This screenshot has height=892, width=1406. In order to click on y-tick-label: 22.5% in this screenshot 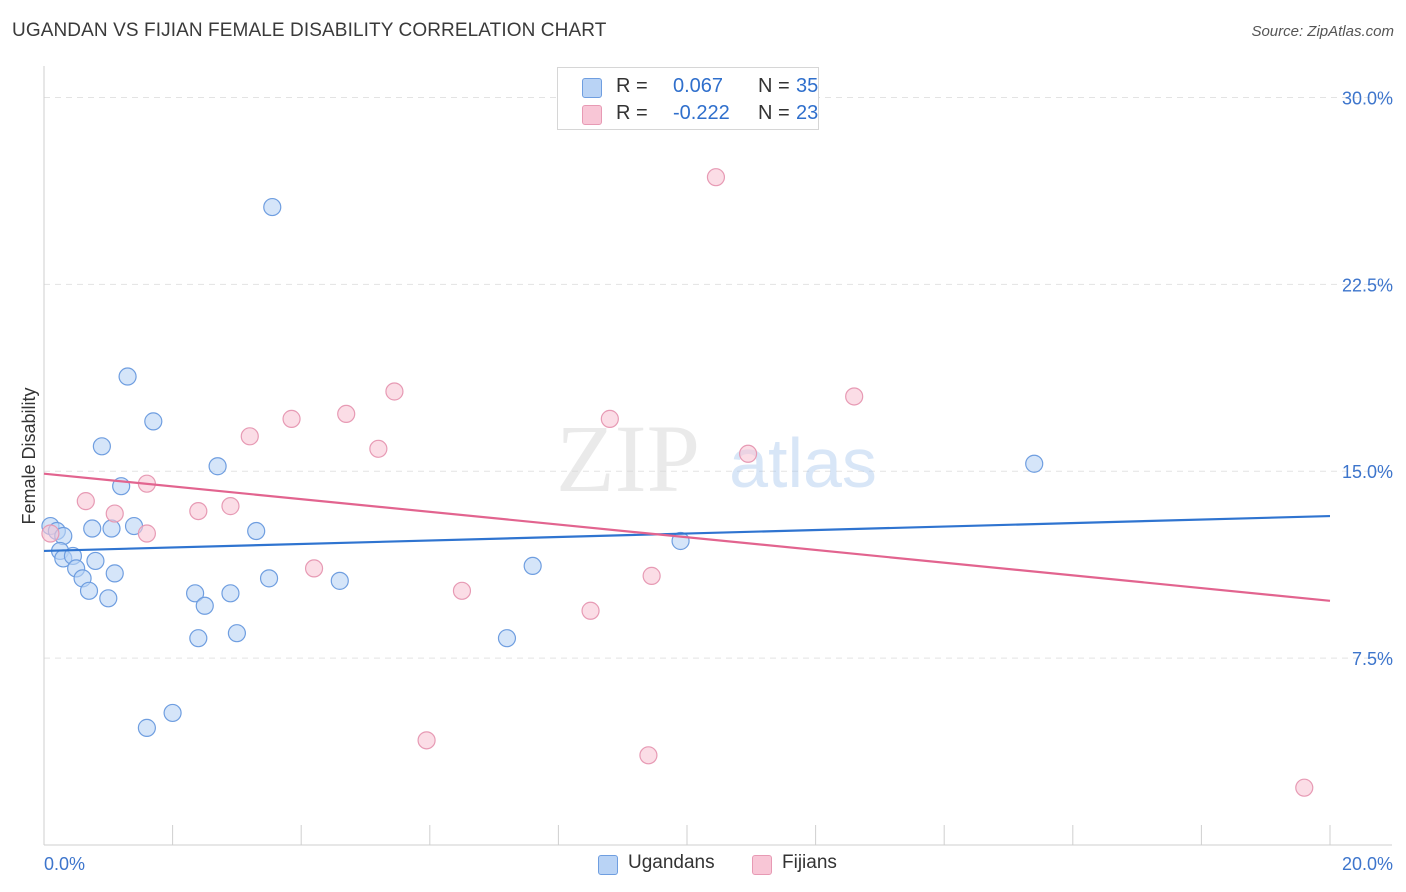, I will do `click(1367, 285)`.